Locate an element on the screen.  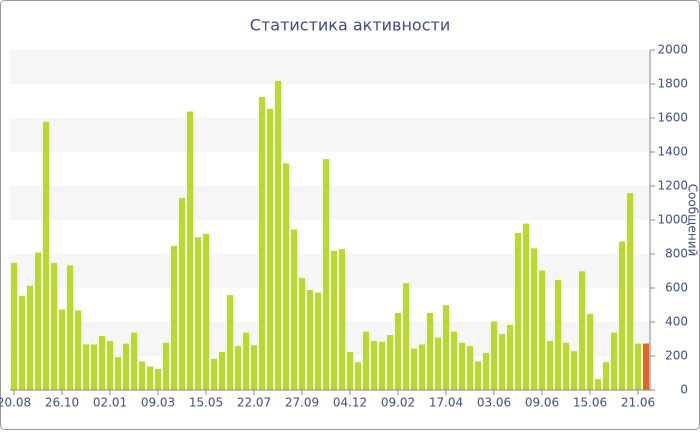
y-tick-label: 1200 is located at coordinates (672, 186).